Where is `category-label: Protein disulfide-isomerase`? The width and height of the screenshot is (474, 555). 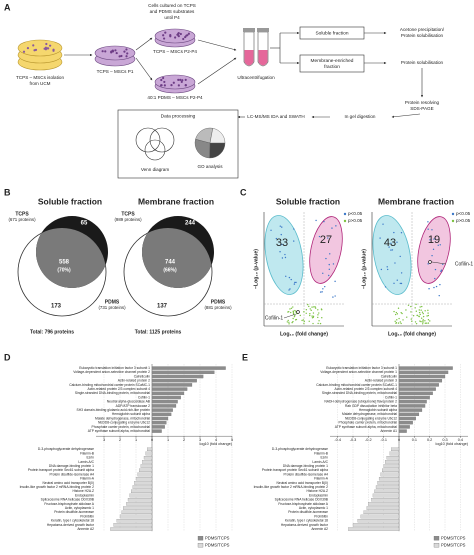
category-label: Protein disulfide-isomerase is located at coordinates (308, 512).